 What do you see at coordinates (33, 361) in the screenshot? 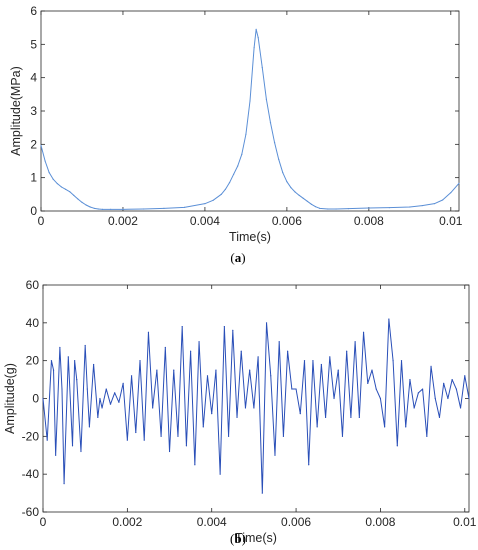
I see `y-tick-label-b: 20` at bounding box center [33, 361].